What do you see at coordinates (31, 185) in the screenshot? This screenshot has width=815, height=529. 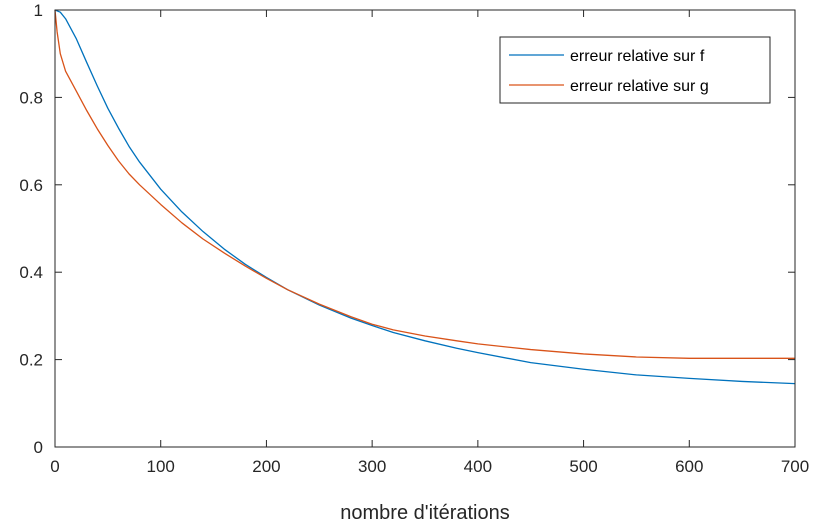 I see `y-tick-label: 0.6` at bounding box center [31, 185].